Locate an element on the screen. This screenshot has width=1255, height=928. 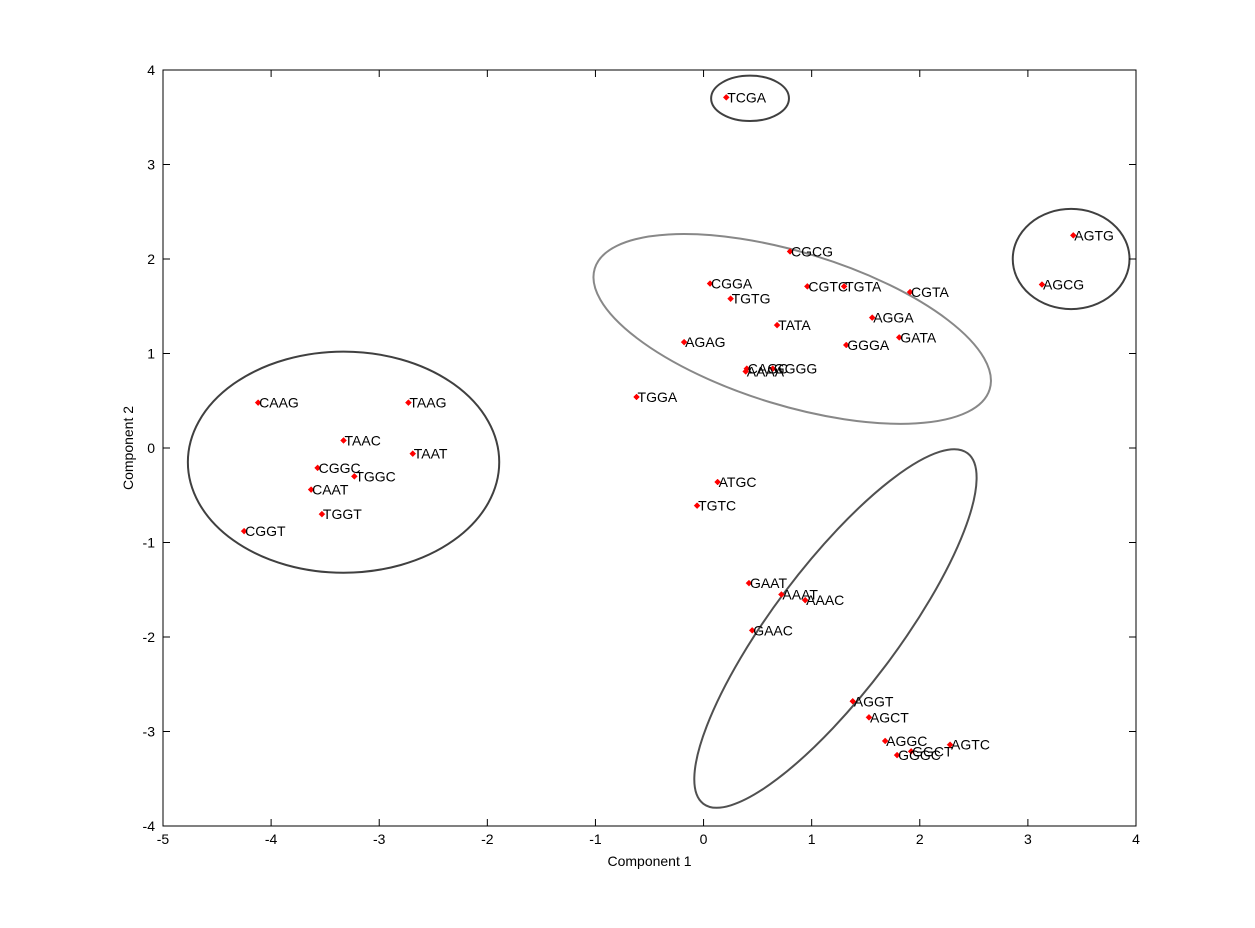
point-label: TATA is located at coordinates (794, 325).